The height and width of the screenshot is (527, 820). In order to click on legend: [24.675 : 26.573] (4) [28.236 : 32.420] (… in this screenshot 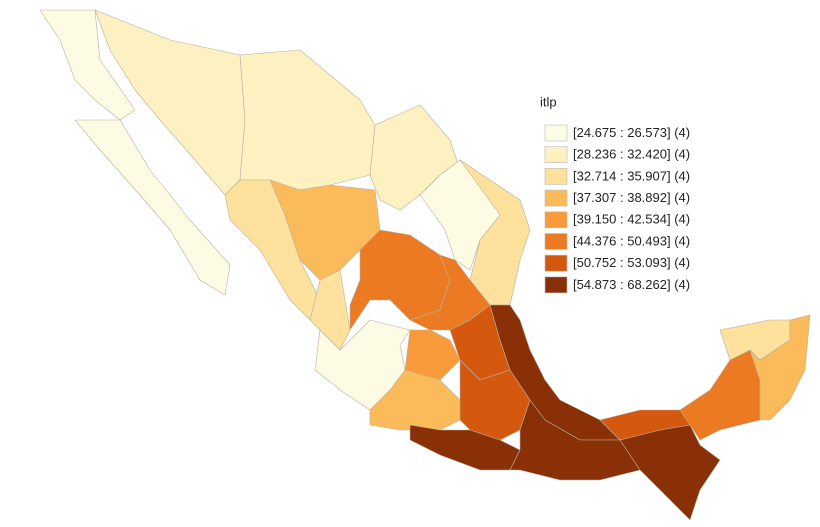, I will do `click(617, 209)`.